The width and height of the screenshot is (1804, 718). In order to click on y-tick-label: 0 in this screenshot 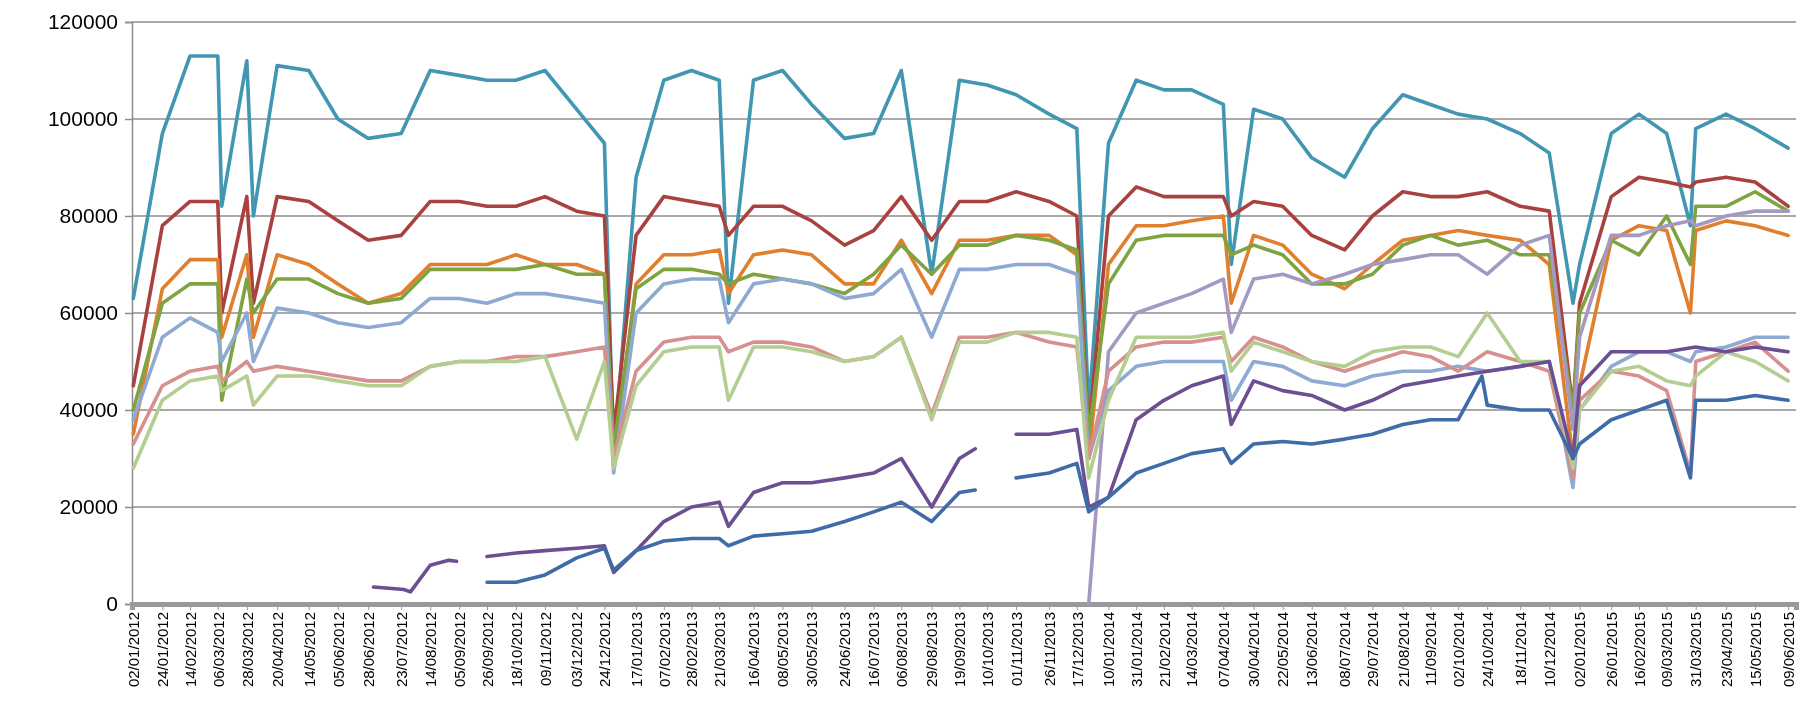, I will do `click(112, 604)`.